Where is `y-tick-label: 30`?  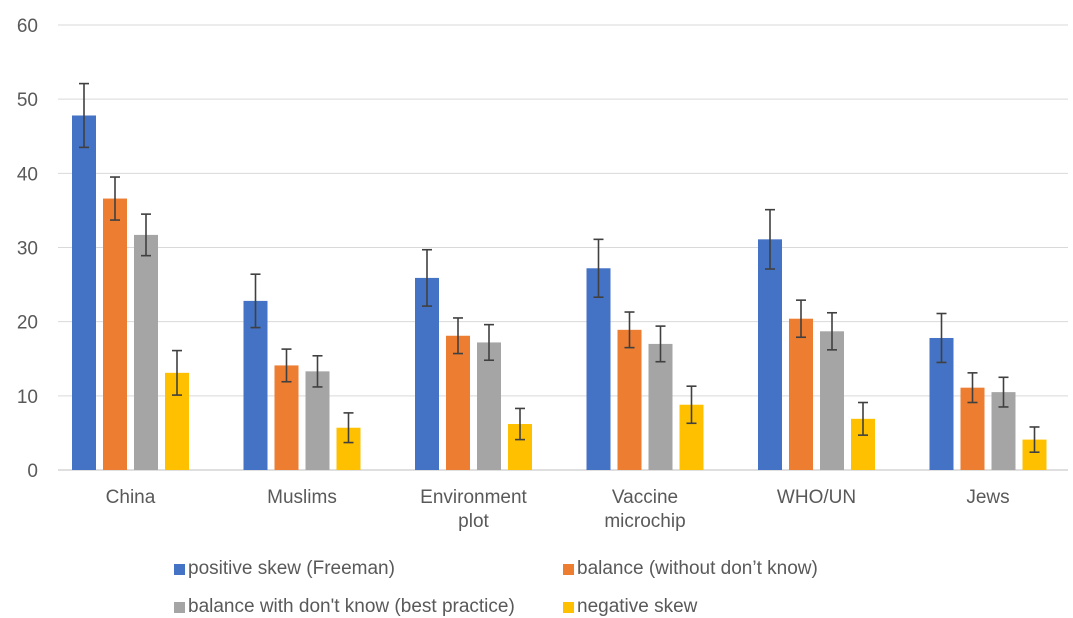
y-tick-label: 30 is located at coordinates (27, 249).